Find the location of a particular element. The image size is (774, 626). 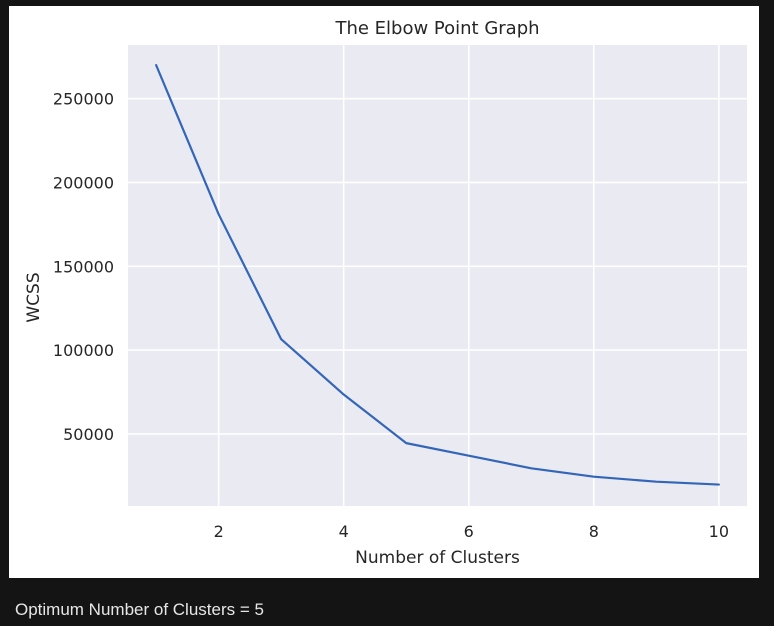

y-tick-label: 150000 is located at coordinates (83, 266).